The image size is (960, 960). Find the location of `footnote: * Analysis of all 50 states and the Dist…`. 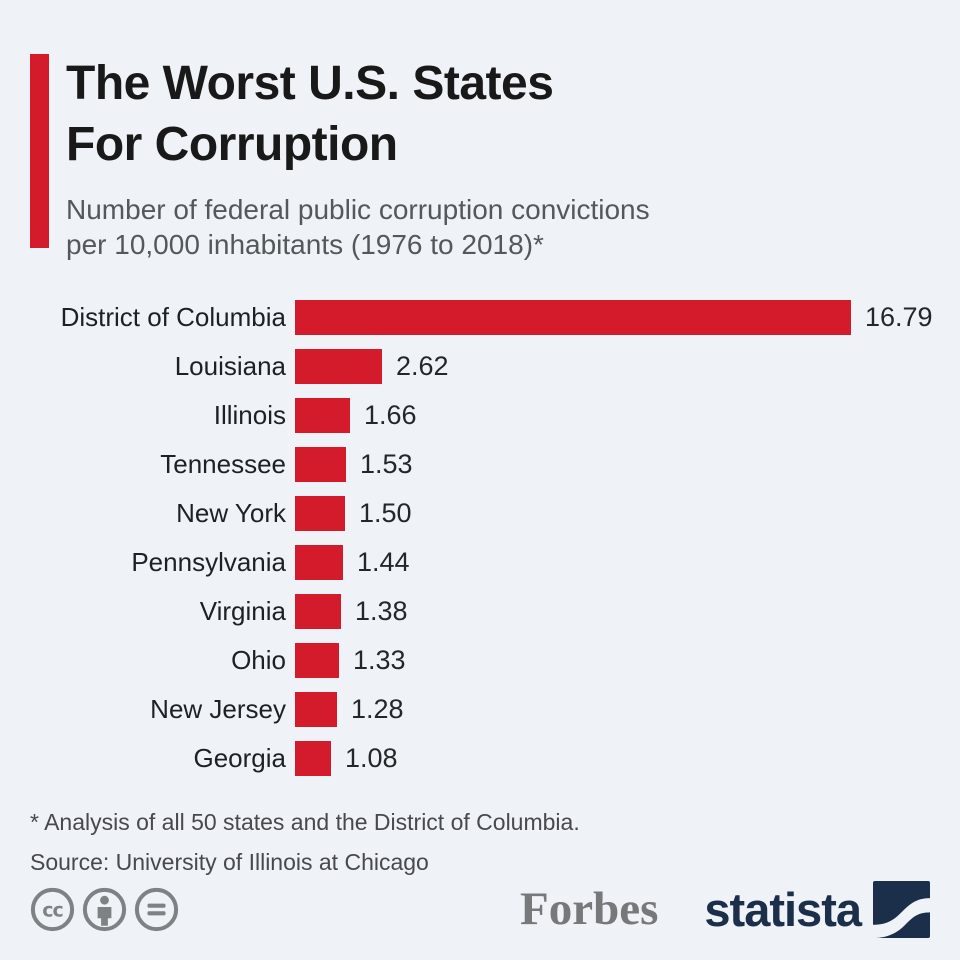

footnote: * Analysis of all 50 states and the Dist… is located at coordinates (305, 822).